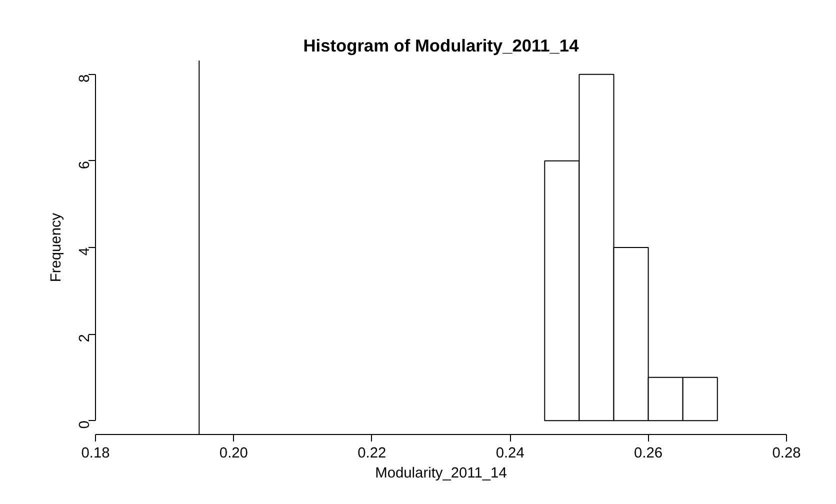 The width and height of the screenshot is (836, 504). I want to click on y-tick-label: 4, so click(85, 251).